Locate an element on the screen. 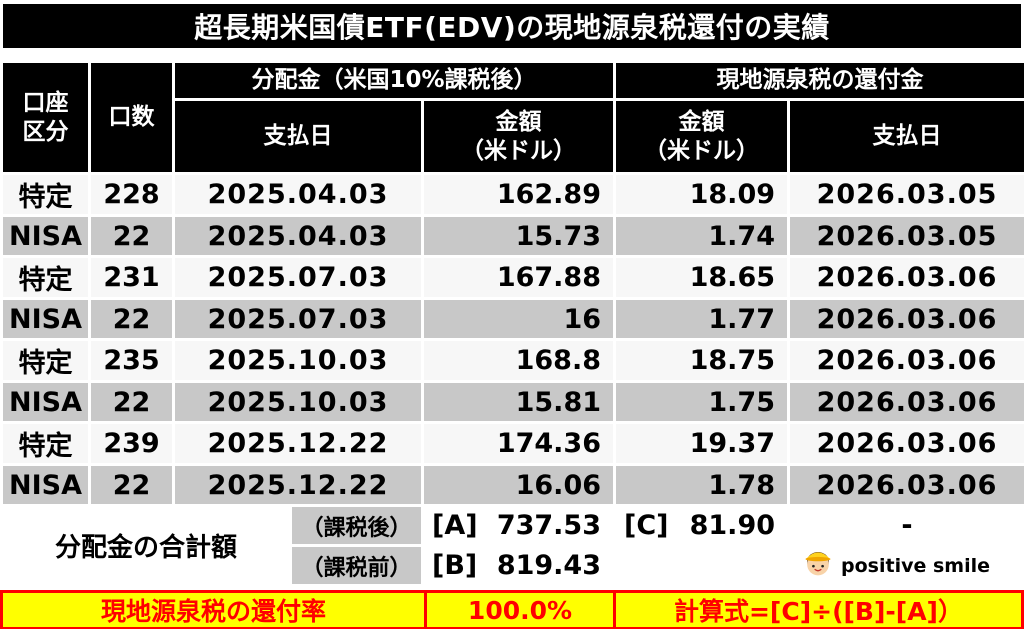 This screenshot has width=1024, height=629. units-cell: 235 is located at coordinates (131, 360).